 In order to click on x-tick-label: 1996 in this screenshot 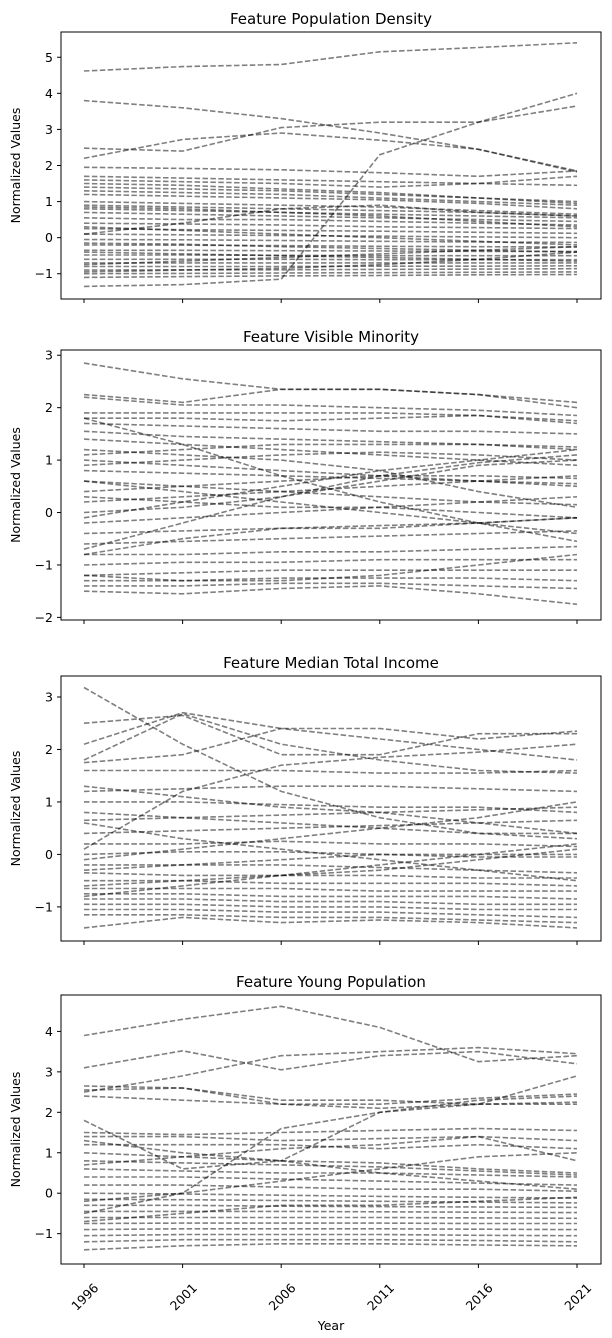, I will do `click(84, 1296)`.